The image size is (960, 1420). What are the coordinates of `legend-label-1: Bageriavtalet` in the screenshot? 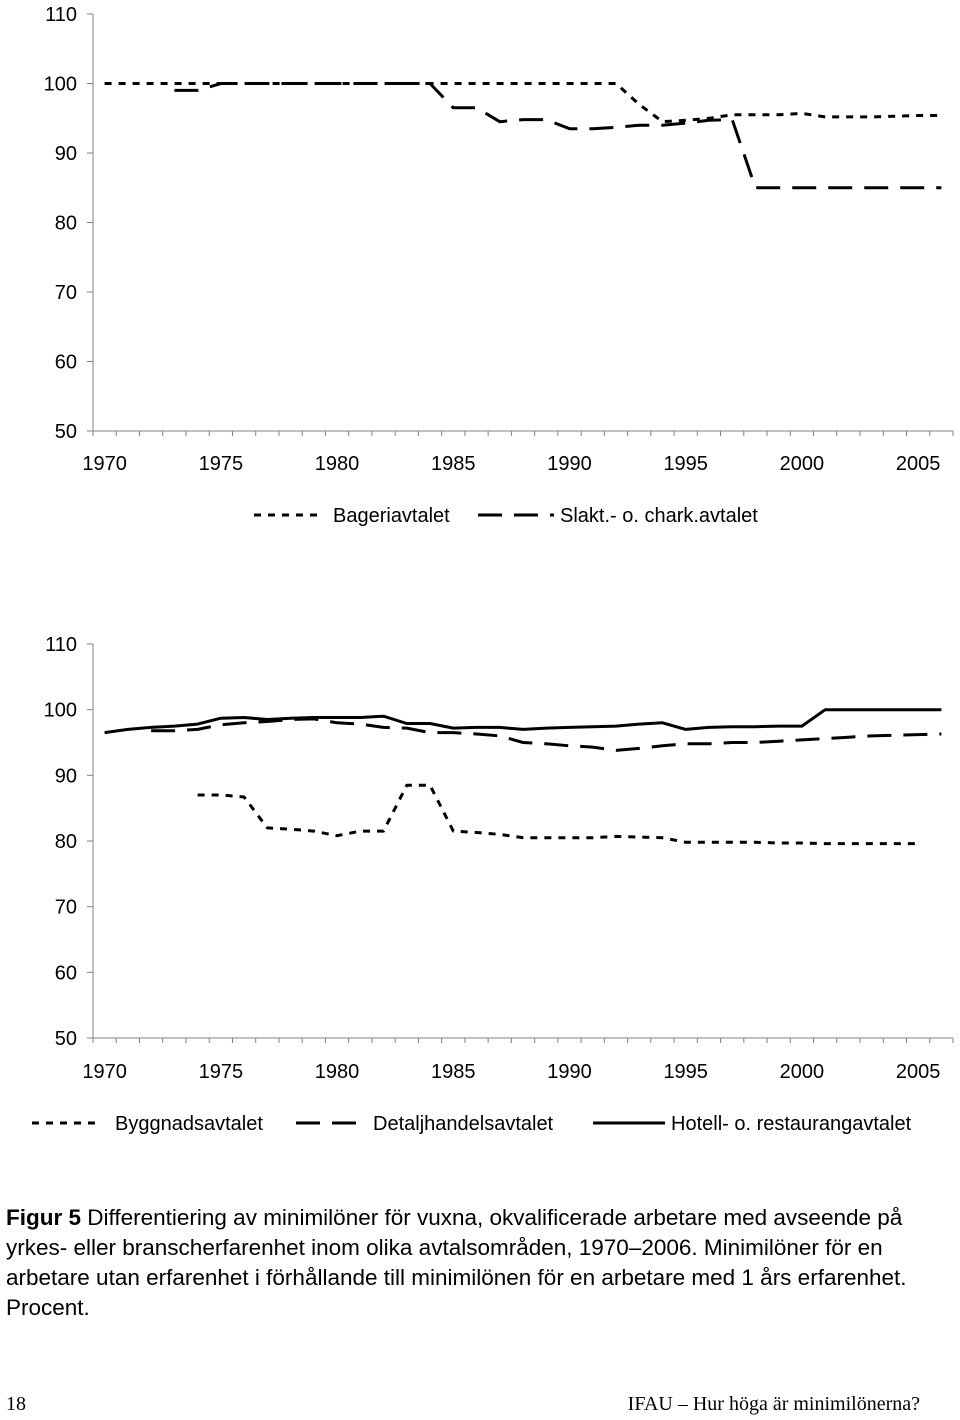 It's located at (391, 516).